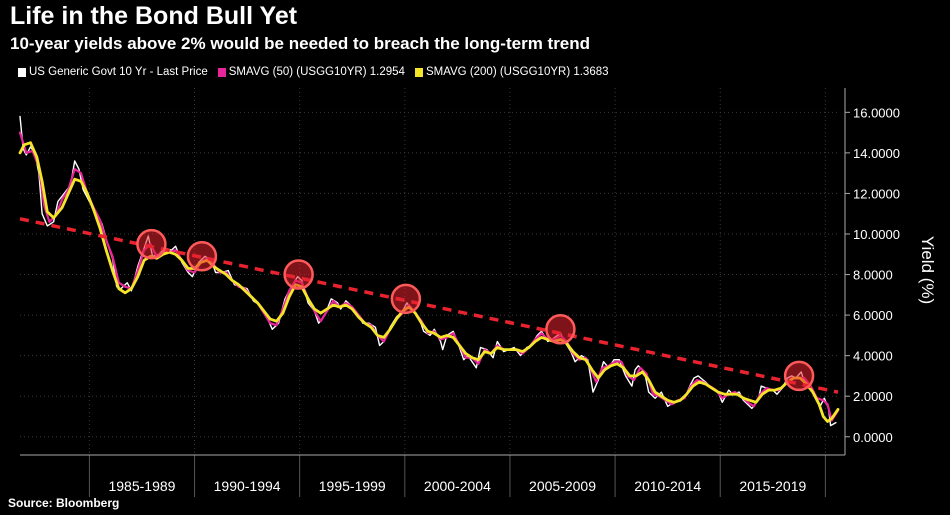 The image size is (950, 515). I want to click on legend-swatch-sma200, so click(418, 72).